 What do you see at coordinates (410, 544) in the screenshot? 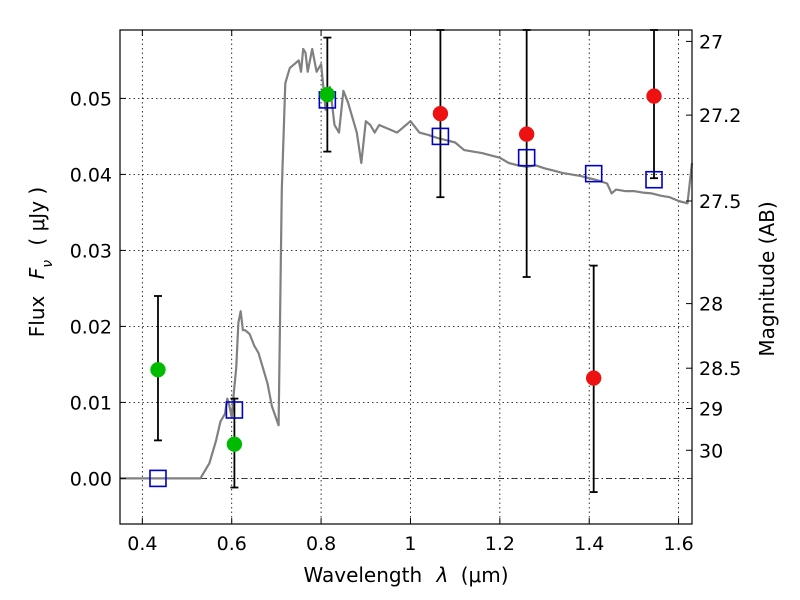
I see `x-tick-label: 1` at bounding box center [410, 544].